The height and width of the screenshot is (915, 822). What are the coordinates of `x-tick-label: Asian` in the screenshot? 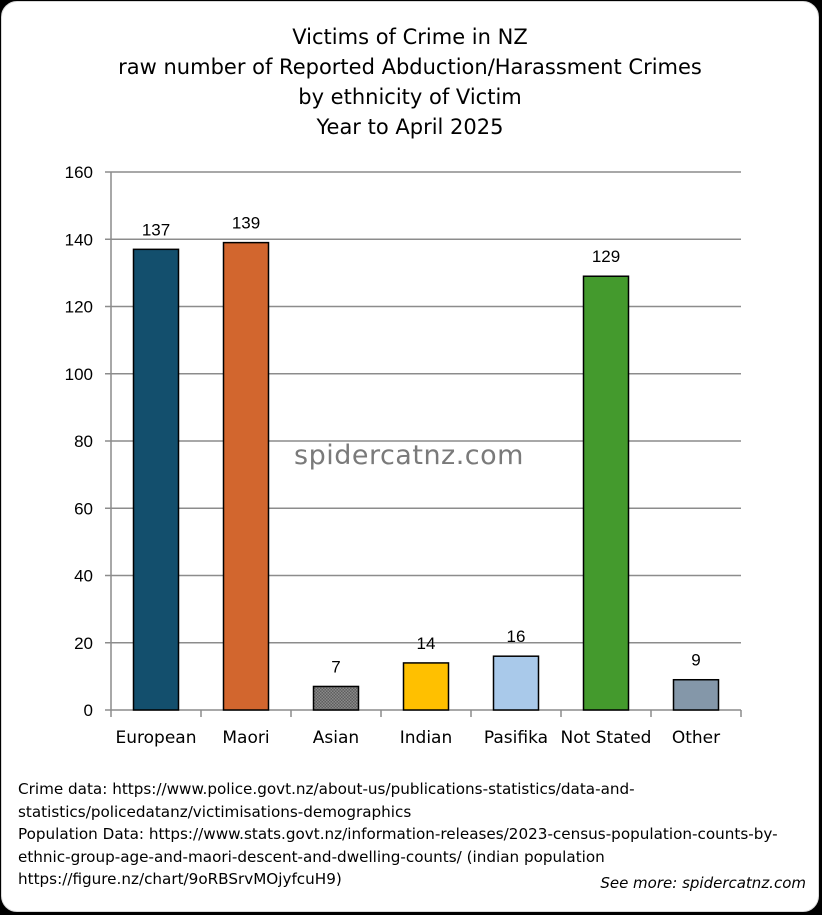 It's located at (336, 738).